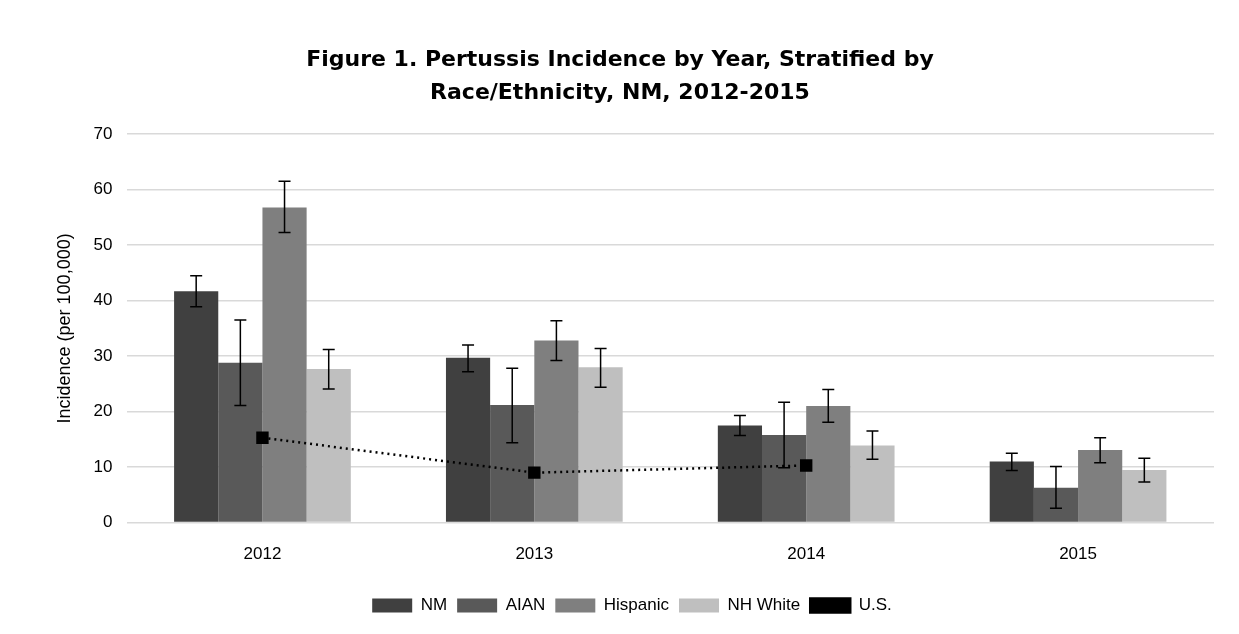 This screenshot has width=1239, height=634. What do you see at coordinates (534, 554) in the screenshot?
I see `x-tick-label: 2013` at bounding box center [534, 554].